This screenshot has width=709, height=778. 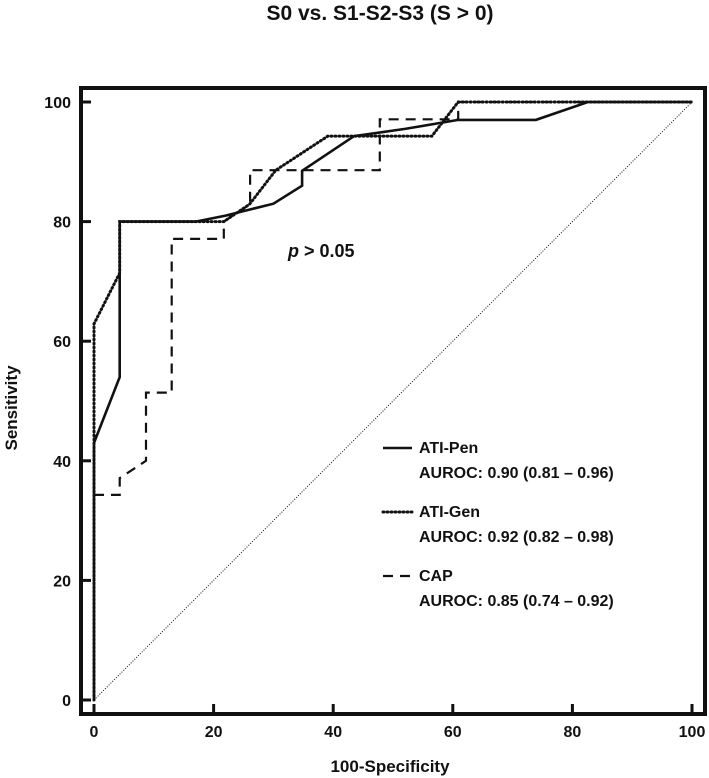 What do you see at coordinates (436, 576) in the screenshot?
I see `legend-label: CAP` at bounding box center [436, 576].